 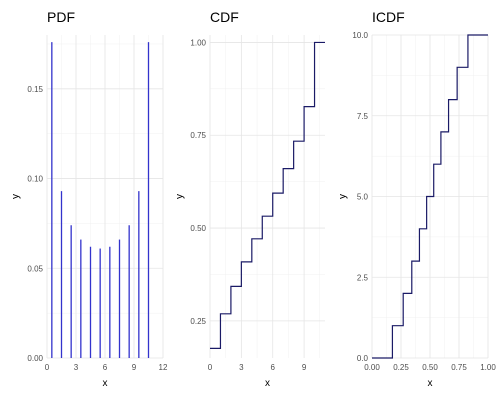 I want to click on x-tick-label: 0.00, so click(x=372, y=367).